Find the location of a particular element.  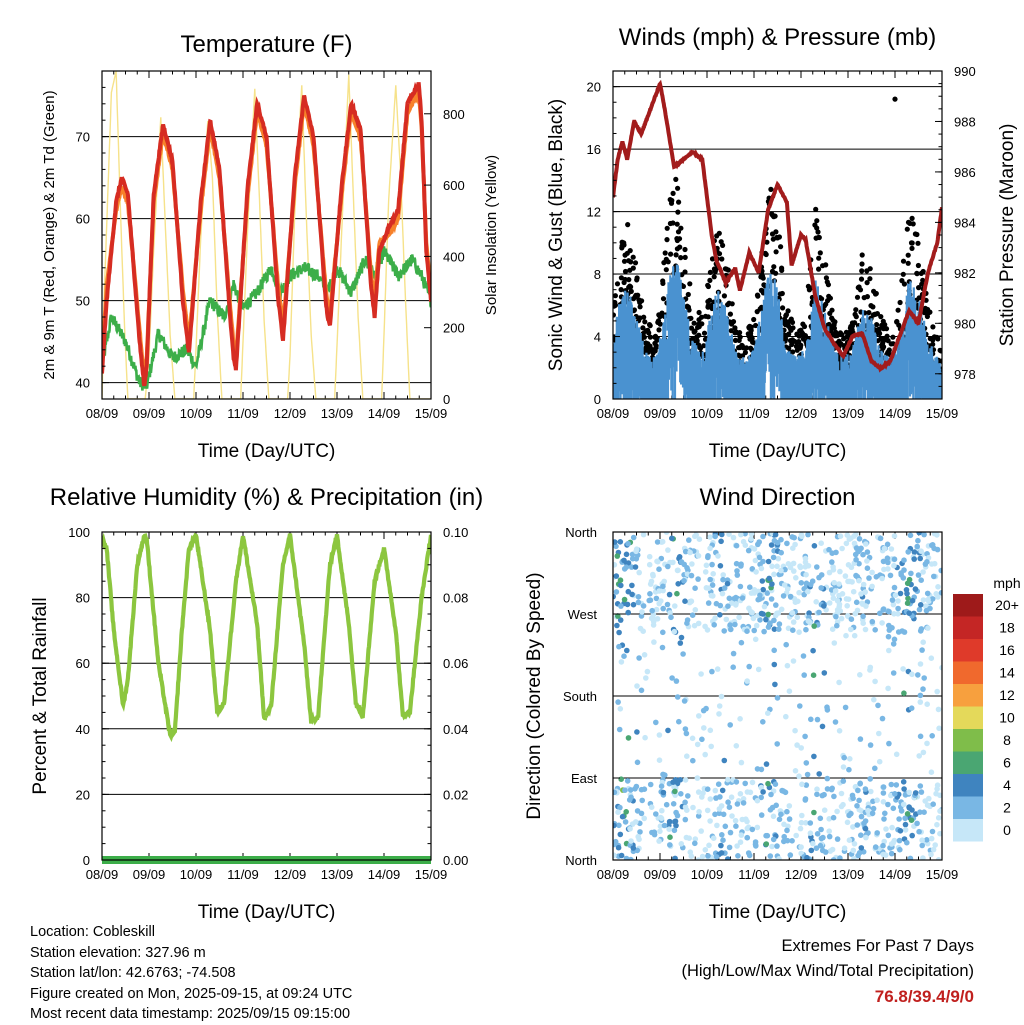

direction-data is located at coordinates (777, 696).